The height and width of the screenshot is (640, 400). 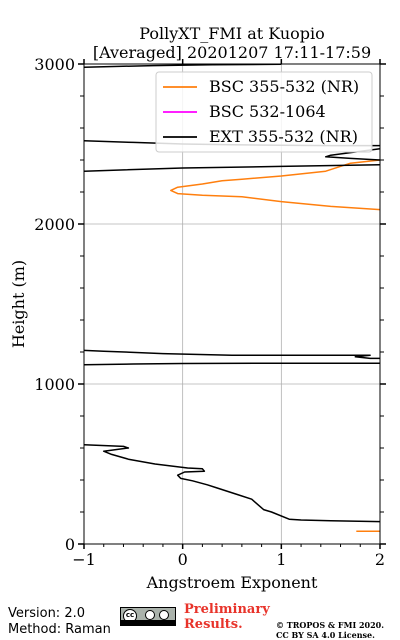 What do you see at coordinates (232, 582) in the screenshot?
I see `x-axis-label: Angstroem Exponent` at bounding box center [232, 582].